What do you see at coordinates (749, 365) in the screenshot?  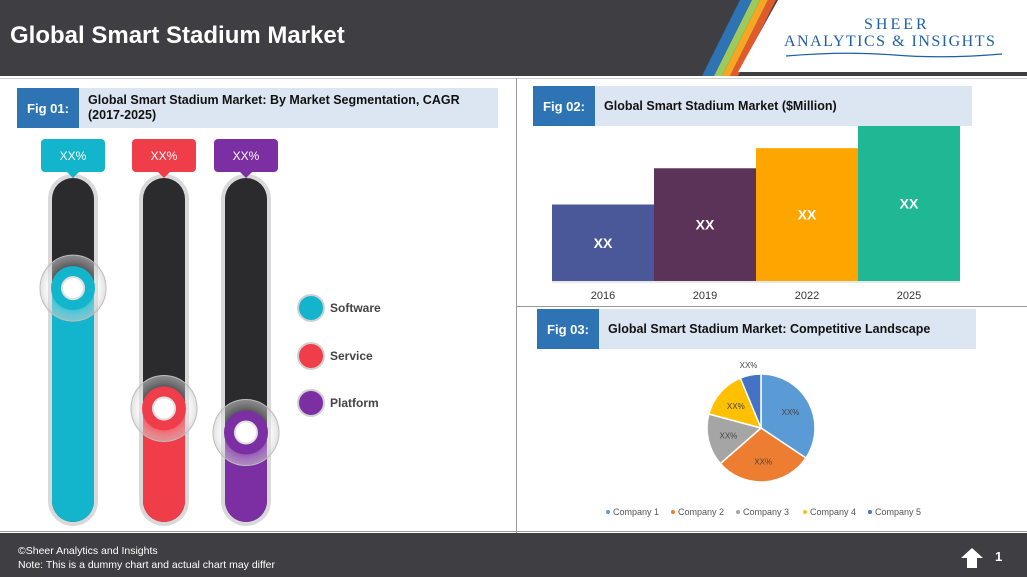 I see `pie-label-company-5: XX%` at bounding box center [749, 365].